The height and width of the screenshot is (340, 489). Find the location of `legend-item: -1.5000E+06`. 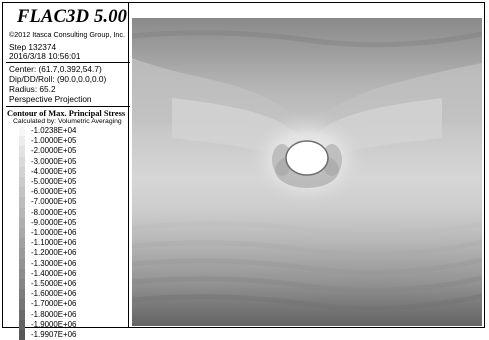

legend-item: -1.5000E+06 is located at coordinates (69, 284).